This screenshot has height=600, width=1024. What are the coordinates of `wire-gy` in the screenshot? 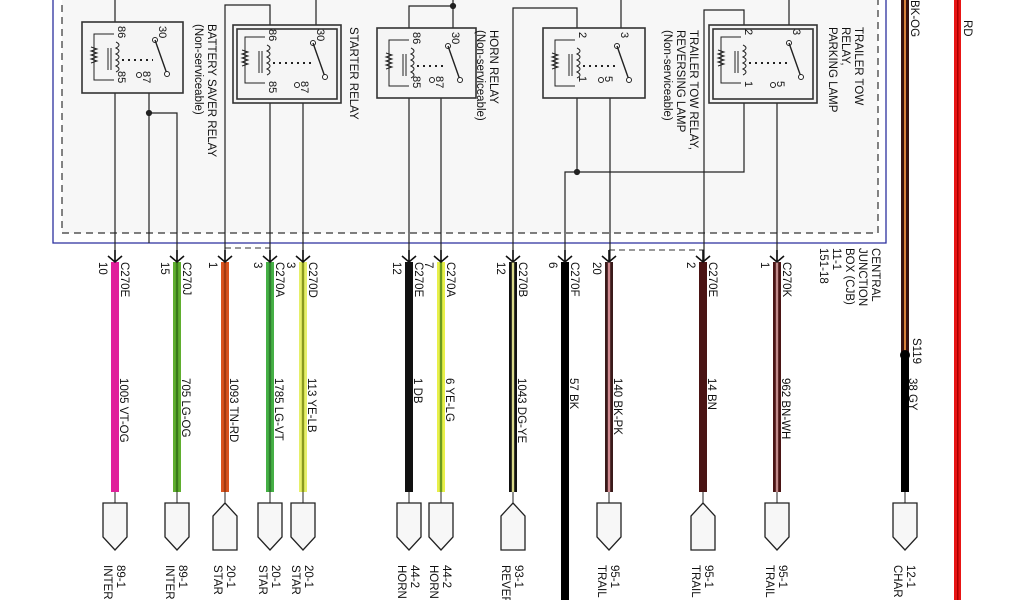 It's located at (905, 425).